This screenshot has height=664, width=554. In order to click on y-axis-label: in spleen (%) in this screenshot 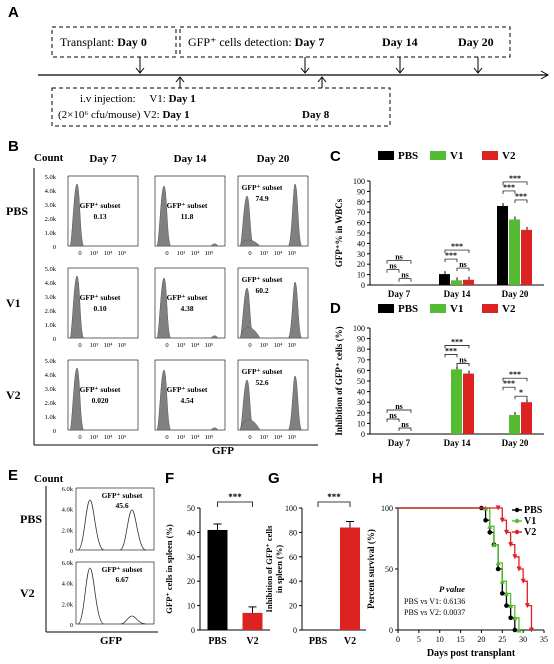, I will do `click(279, 569)`.